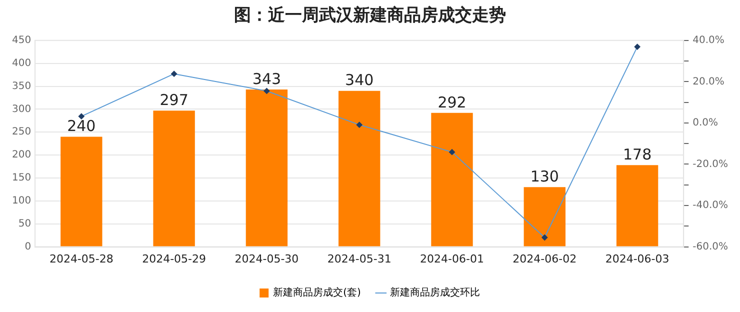 Image resolution: width=740 pixels, height=312 pixels. Describe the element at coordinates (710, 206) in the screenshot. I see `y2-tick-label: -40.0%` at that location.